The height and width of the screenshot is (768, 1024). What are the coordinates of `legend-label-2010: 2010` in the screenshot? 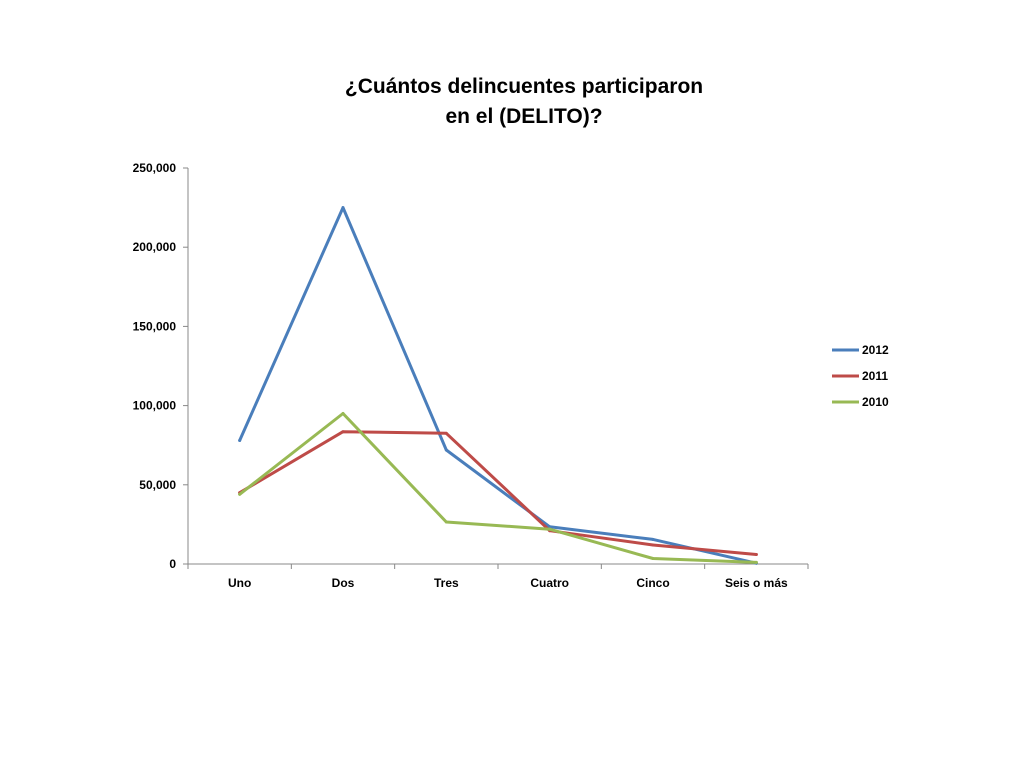 It's located at (875, 402).